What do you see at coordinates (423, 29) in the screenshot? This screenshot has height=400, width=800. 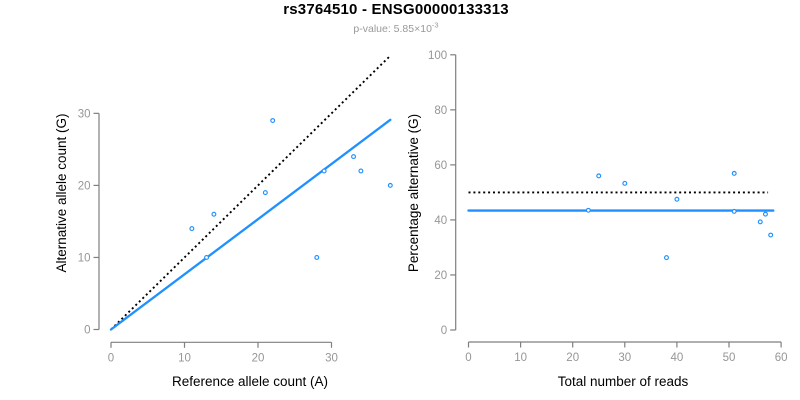 I see `pvalue-times-base: ×10` at bounding box center [423, 29].